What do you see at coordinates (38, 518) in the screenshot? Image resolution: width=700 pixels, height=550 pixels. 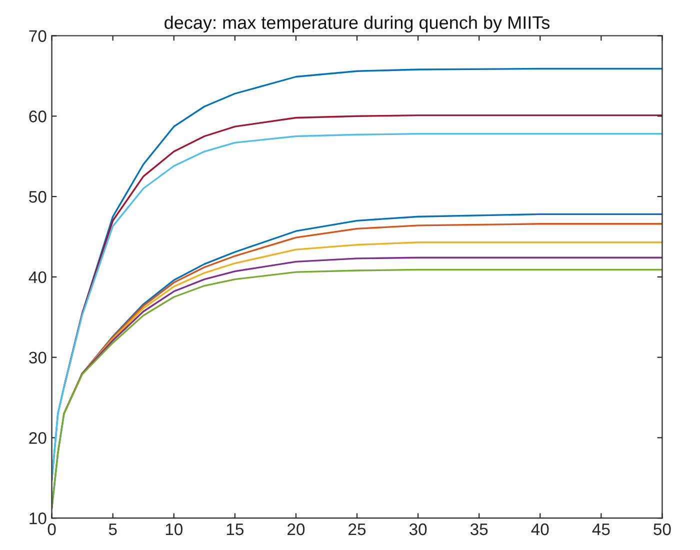 I see `y-tick-label: 10` at bounding box center [38, 518].